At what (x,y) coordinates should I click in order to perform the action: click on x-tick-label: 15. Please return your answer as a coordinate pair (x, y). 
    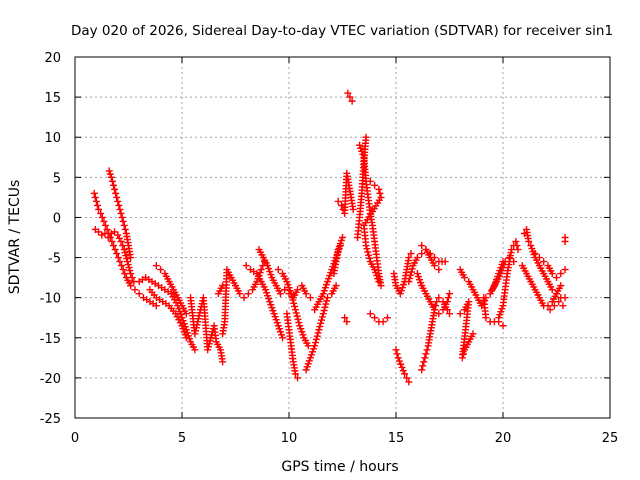
    Looking at the image, I should click on (396, 438).